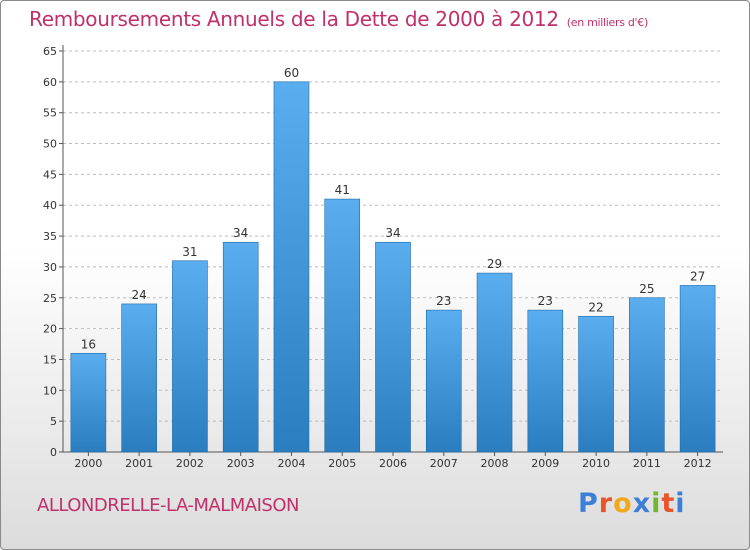 Image resolution: width=750 pixels, height=550 pixels. What do you see at coordinates (190, 463) in the screenshot?
I see `x-tick-label: 2002` at bounding box center [190, 463].